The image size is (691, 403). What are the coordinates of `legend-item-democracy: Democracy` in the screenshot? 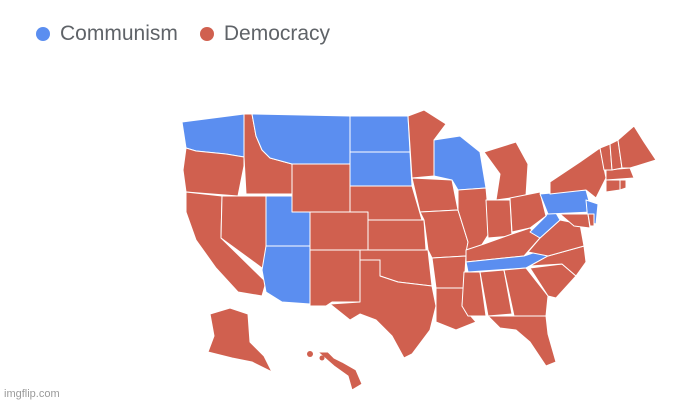 It's located at (265, 34).